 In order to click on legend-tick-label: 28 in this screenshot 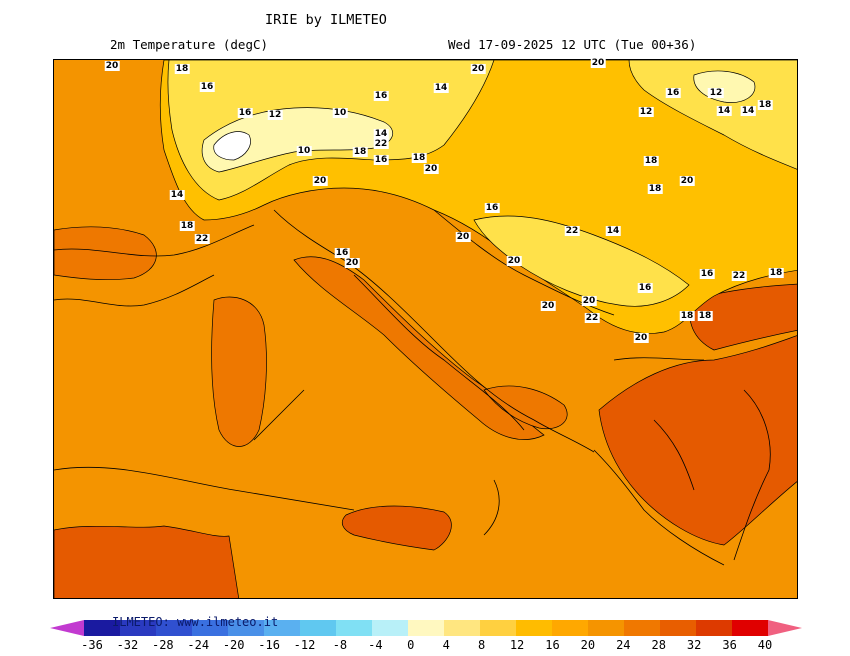, I will do `click(658, 645)`.